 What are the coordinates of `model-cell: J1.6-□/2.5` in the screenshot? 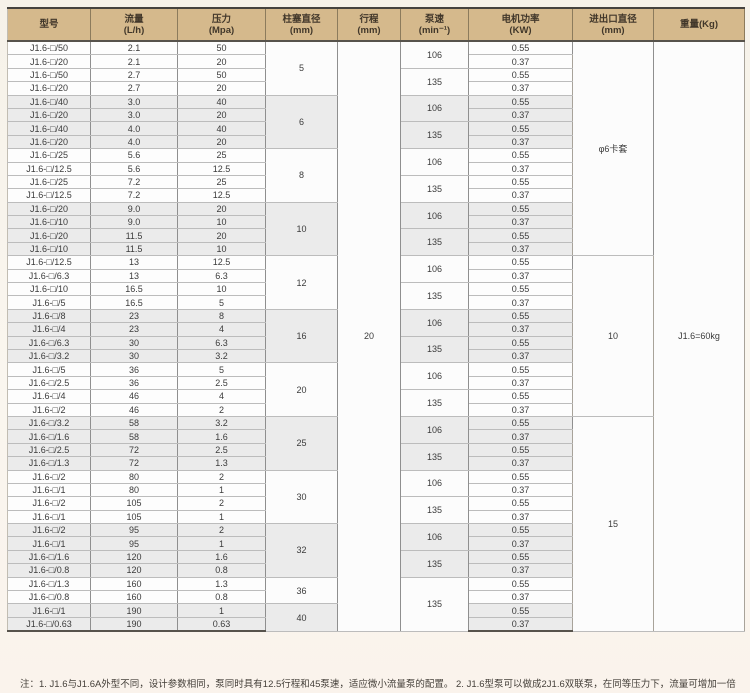 It's located at (49, 383).